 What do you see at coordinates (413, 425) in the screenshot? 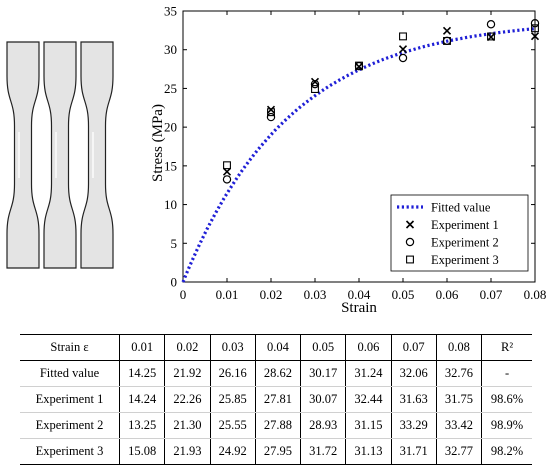
I see `table-cell: 33.29` at bounding box center [413, 425].